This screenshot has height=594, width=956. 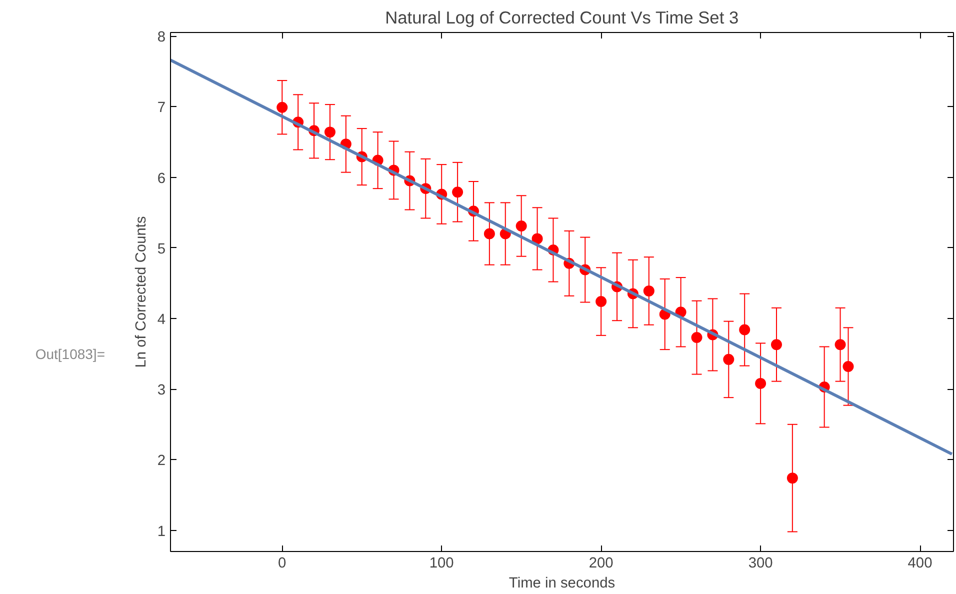 What do you see at coordinates (161, 461) in the screenshot?
I see `y-tick-label: 2` at bounding box center [161, 461].